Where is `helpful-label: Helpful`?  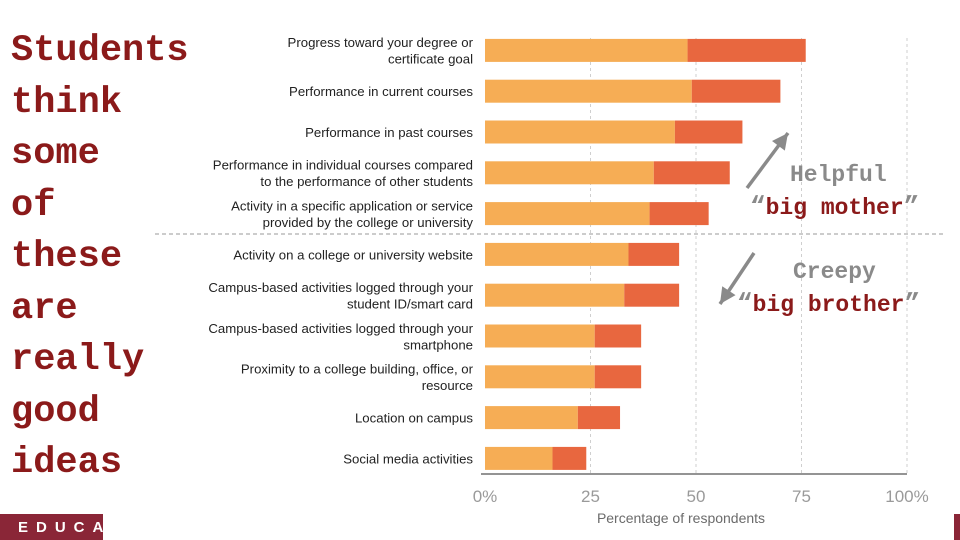 helpful-label: Helpful is located at coordinates (838, 175).